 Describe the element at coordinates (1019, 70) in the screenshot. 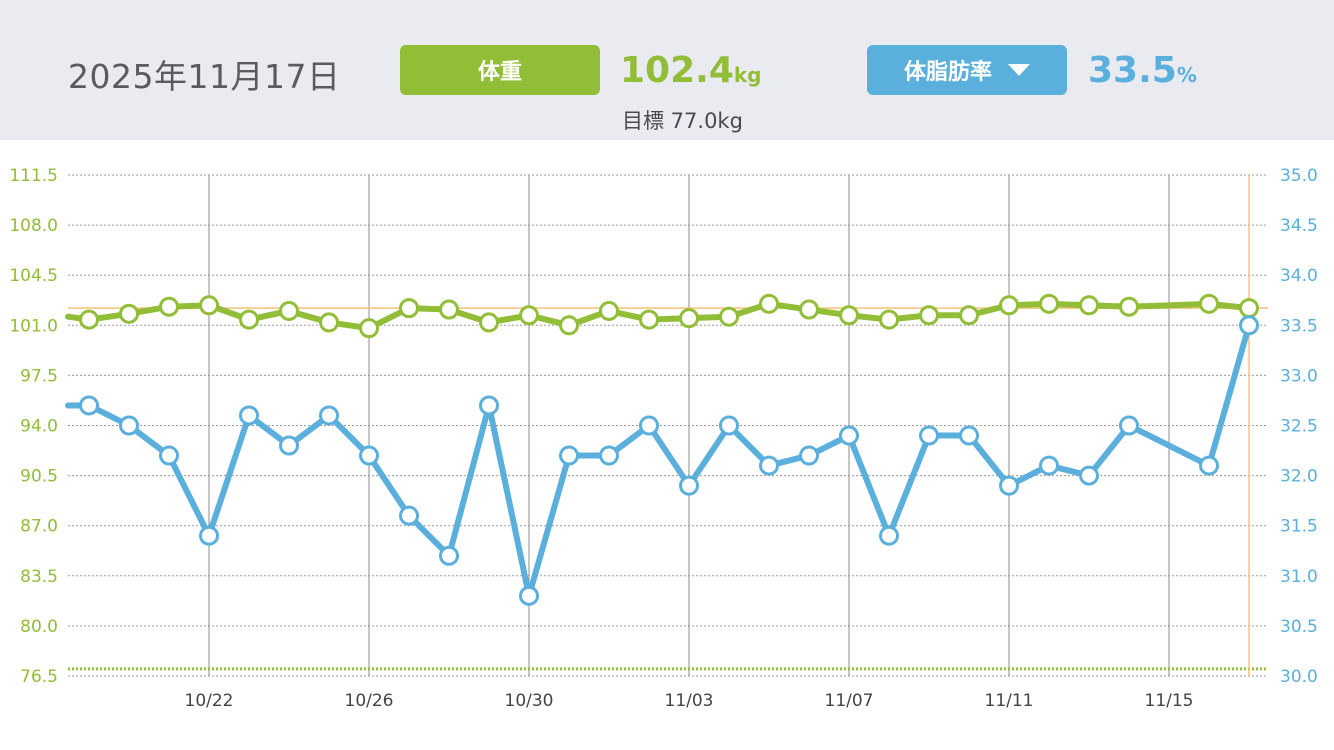

I see `dropdown-triangle-icon` at that location.